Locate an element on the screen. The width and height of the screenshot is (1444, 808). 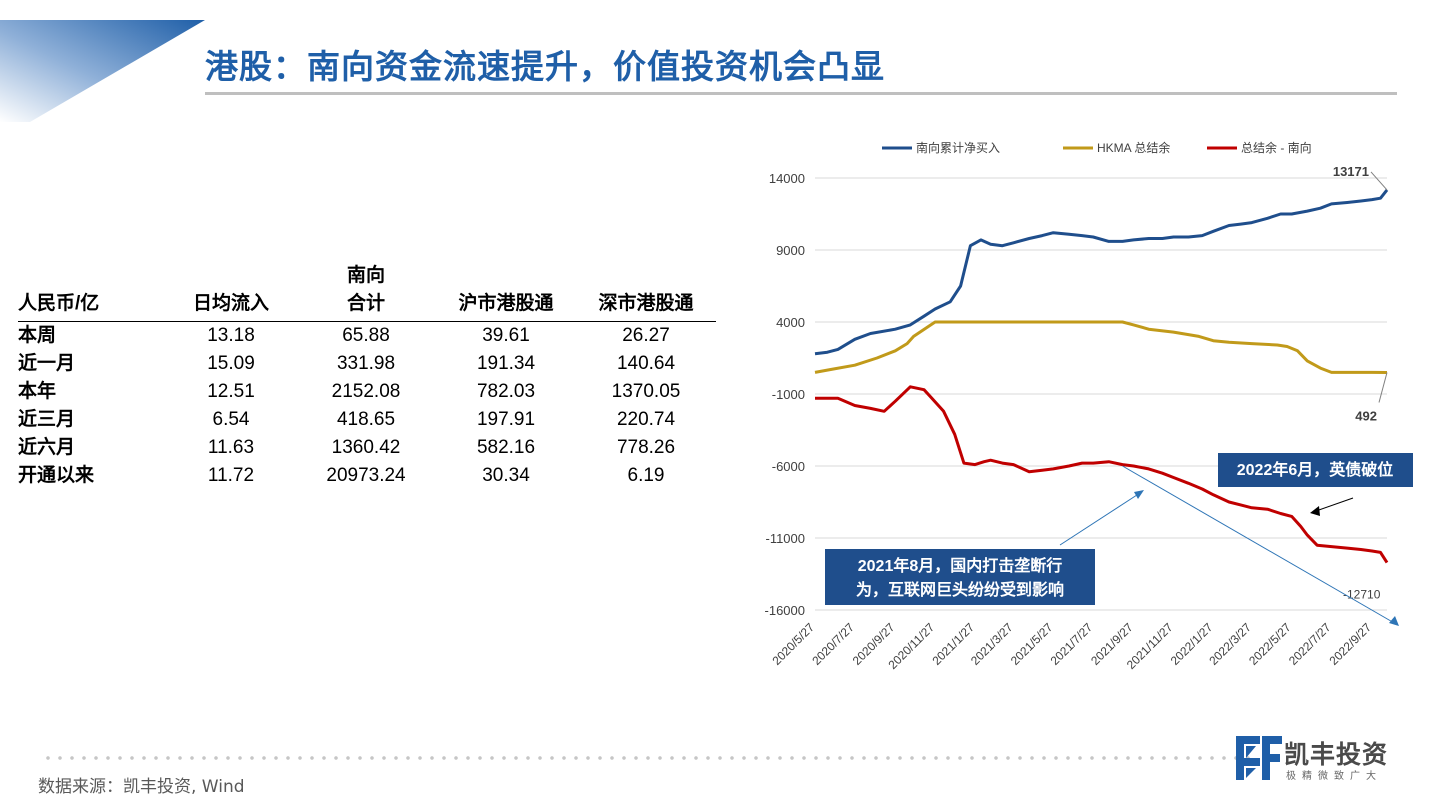
table-header-row: 人民币/亿 日均流入 南向 合计 沪市港股通 深市港股通 is located at coordinates (367, 292).